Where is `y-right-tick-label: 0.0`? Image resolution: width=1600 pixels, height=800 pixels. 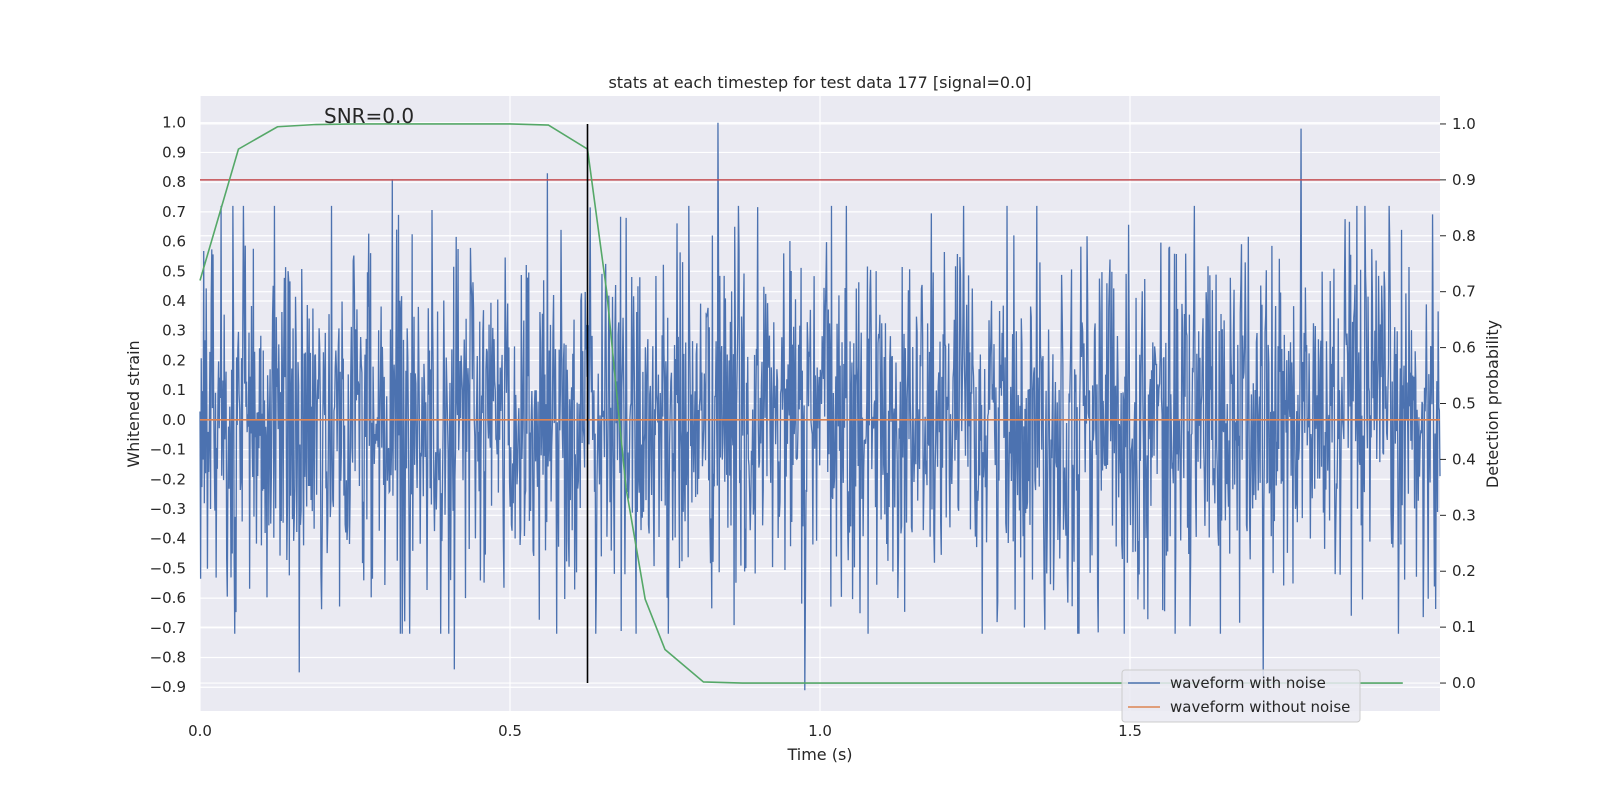
y-right-tick-label: 0.0 is located at coordinates (1464, 683).